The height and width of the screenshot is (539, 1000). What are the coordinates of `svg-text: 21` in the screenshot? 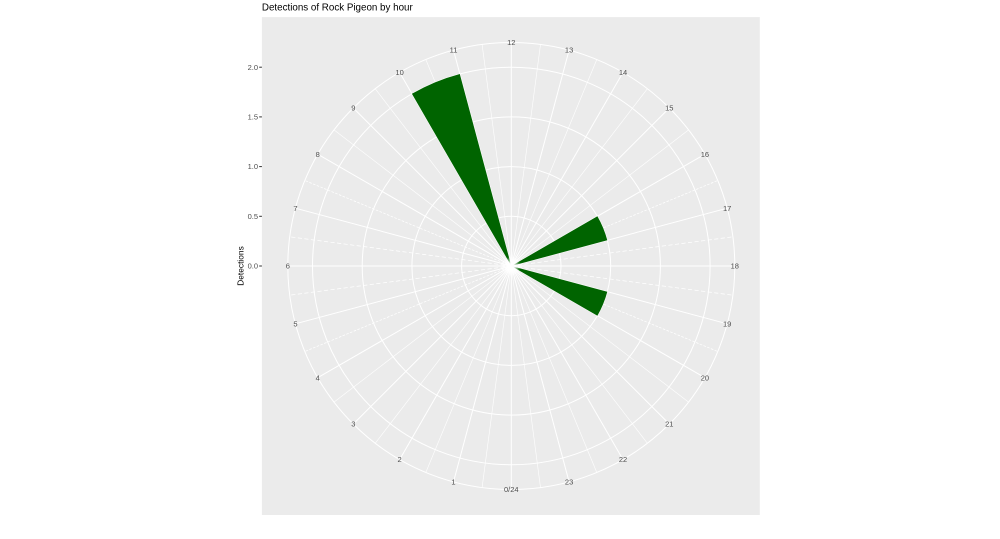 It's located at (669, 424).